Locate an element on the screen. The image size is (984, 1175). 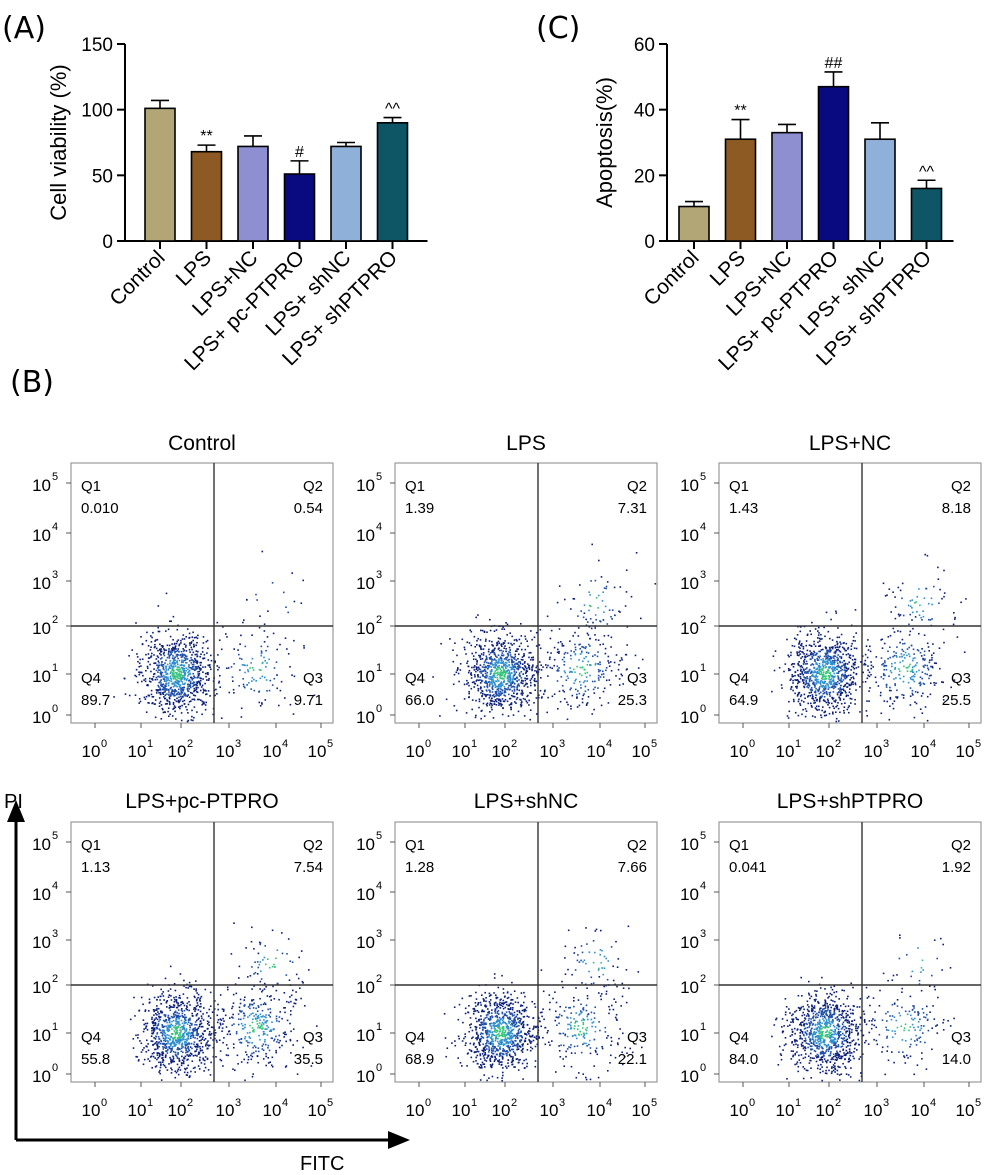
y-tick-label: 20 is located at coordinates (644, 176).